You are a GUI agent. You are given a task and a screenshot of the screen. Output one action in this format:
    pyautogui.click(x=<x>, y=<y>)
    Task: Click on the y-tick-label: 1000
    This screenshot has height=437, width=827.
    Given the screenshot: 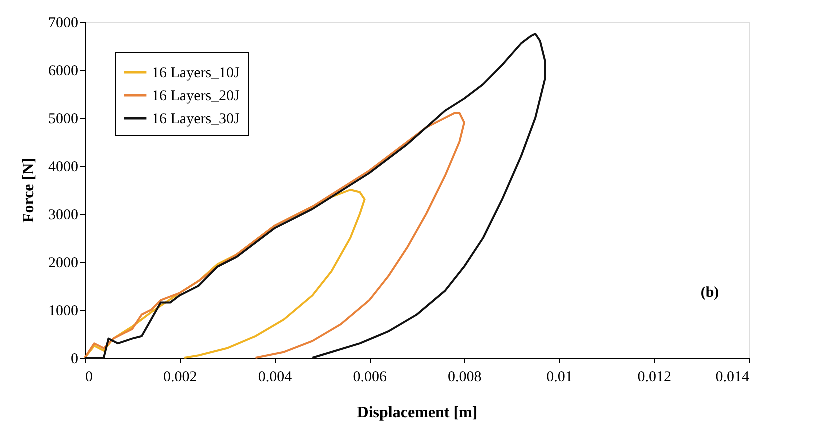 What is the action you would take?
    pyautogui.click(x=63, y=312)
    